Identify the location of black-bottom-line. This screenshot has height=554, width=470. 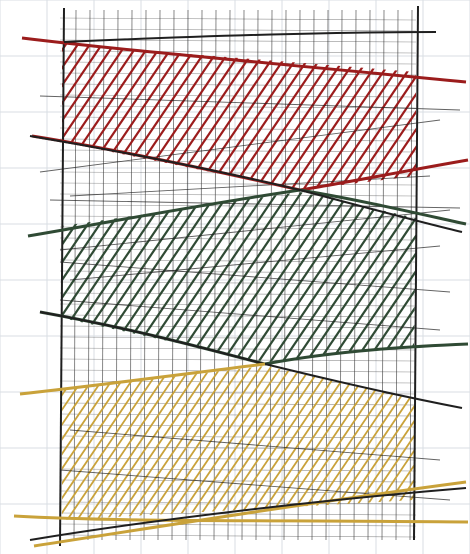
(248, 514).